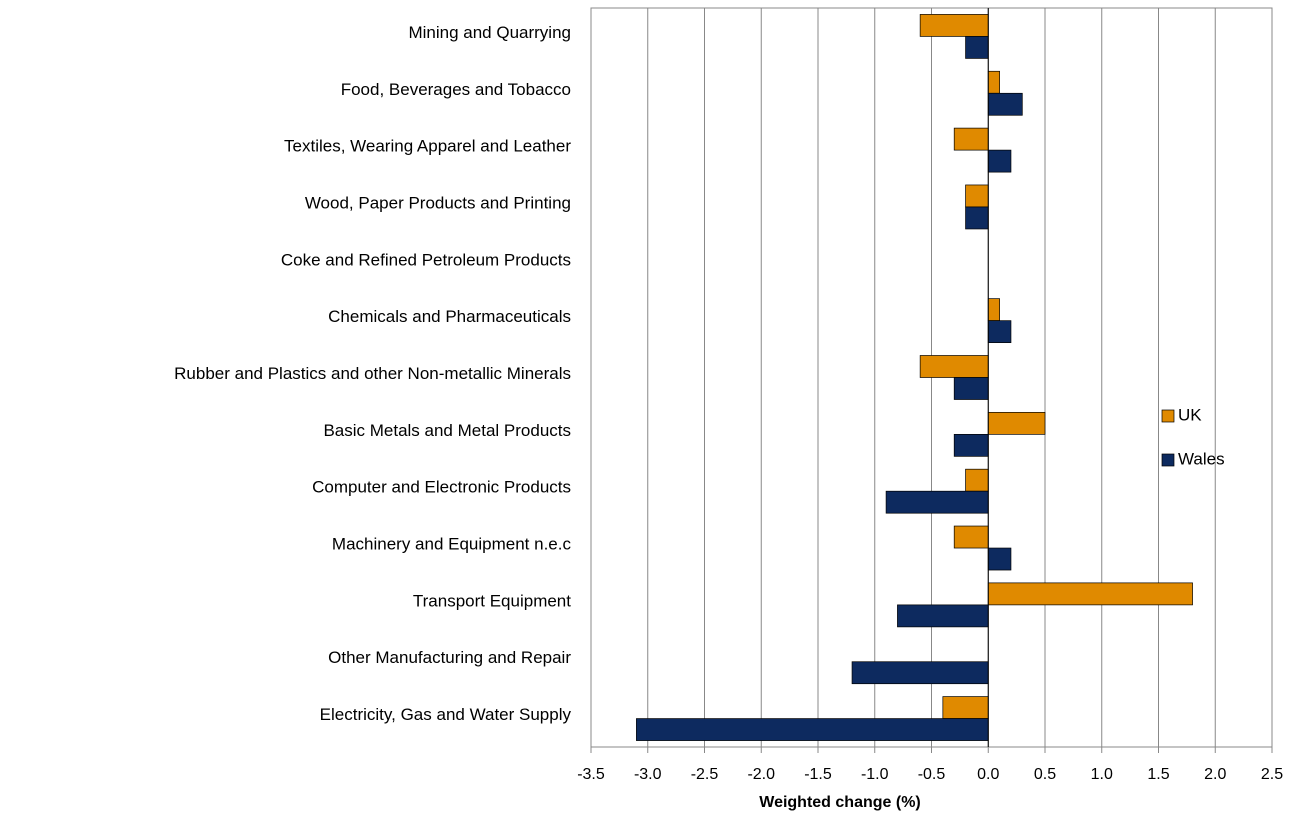 The width and height of the screenshot is (1298, 819). Describe the element at coordinates (452, 544) in the screenshot. I see `y-tick-label: Machinery and Equipment n.e.c` at that location.